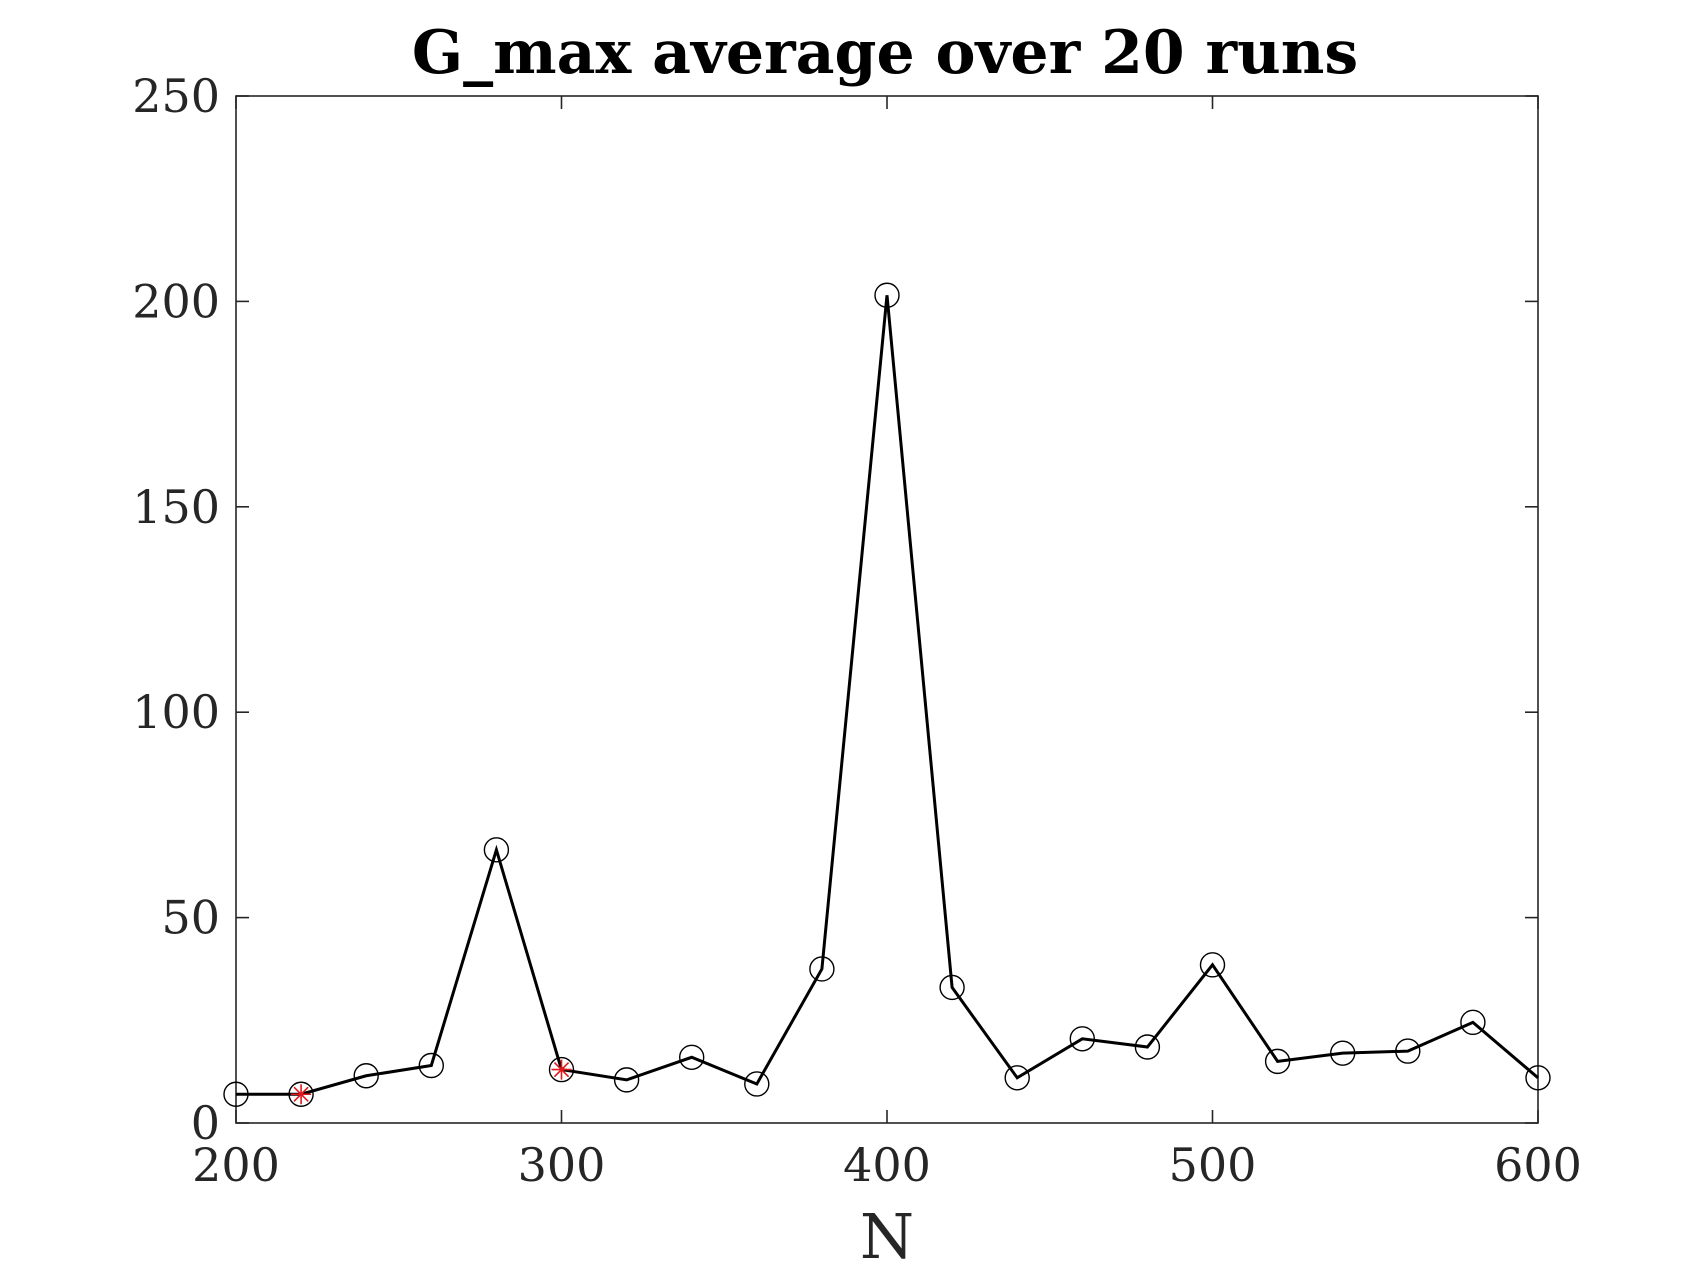 Image resolution: width=1684 pixels, height=1279 pixels. What do you see at coordinates (176, 609) in the screenshot?
I see `y-tick-labels: 0 50 100 150 200 250` at bounding box center [176, 609].